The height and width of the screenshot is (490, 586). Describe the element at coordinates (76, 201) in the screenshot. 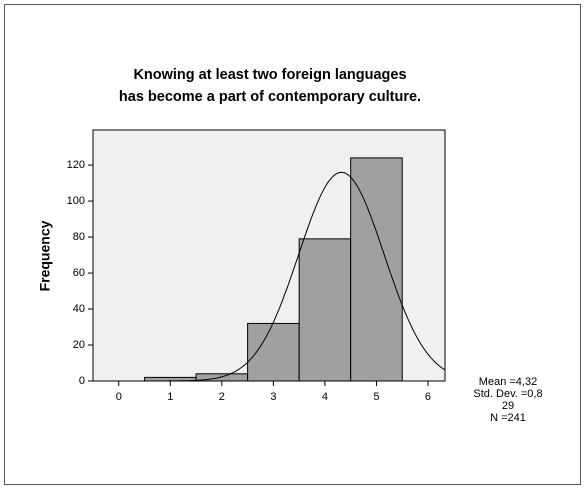

I see `y-tick-label: 100` at that location.